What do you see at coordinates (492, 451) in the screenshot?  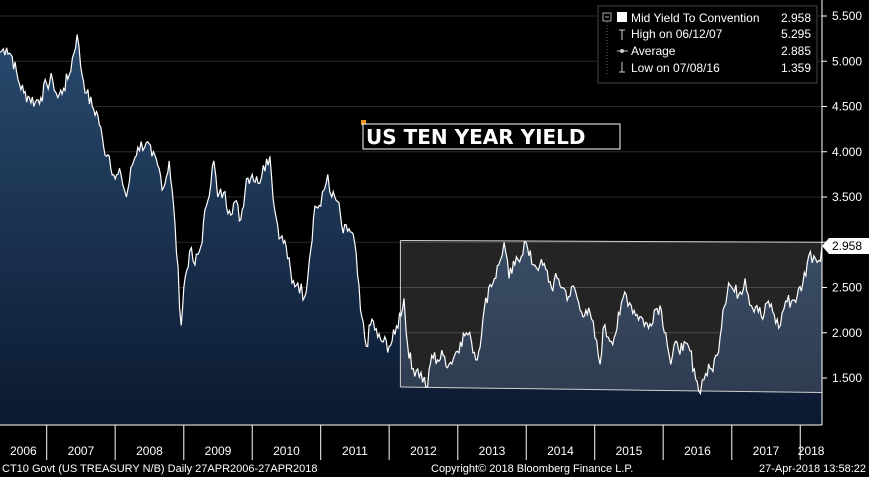 I see `x-tick-label: 2013` at bounding box center [492, 451].